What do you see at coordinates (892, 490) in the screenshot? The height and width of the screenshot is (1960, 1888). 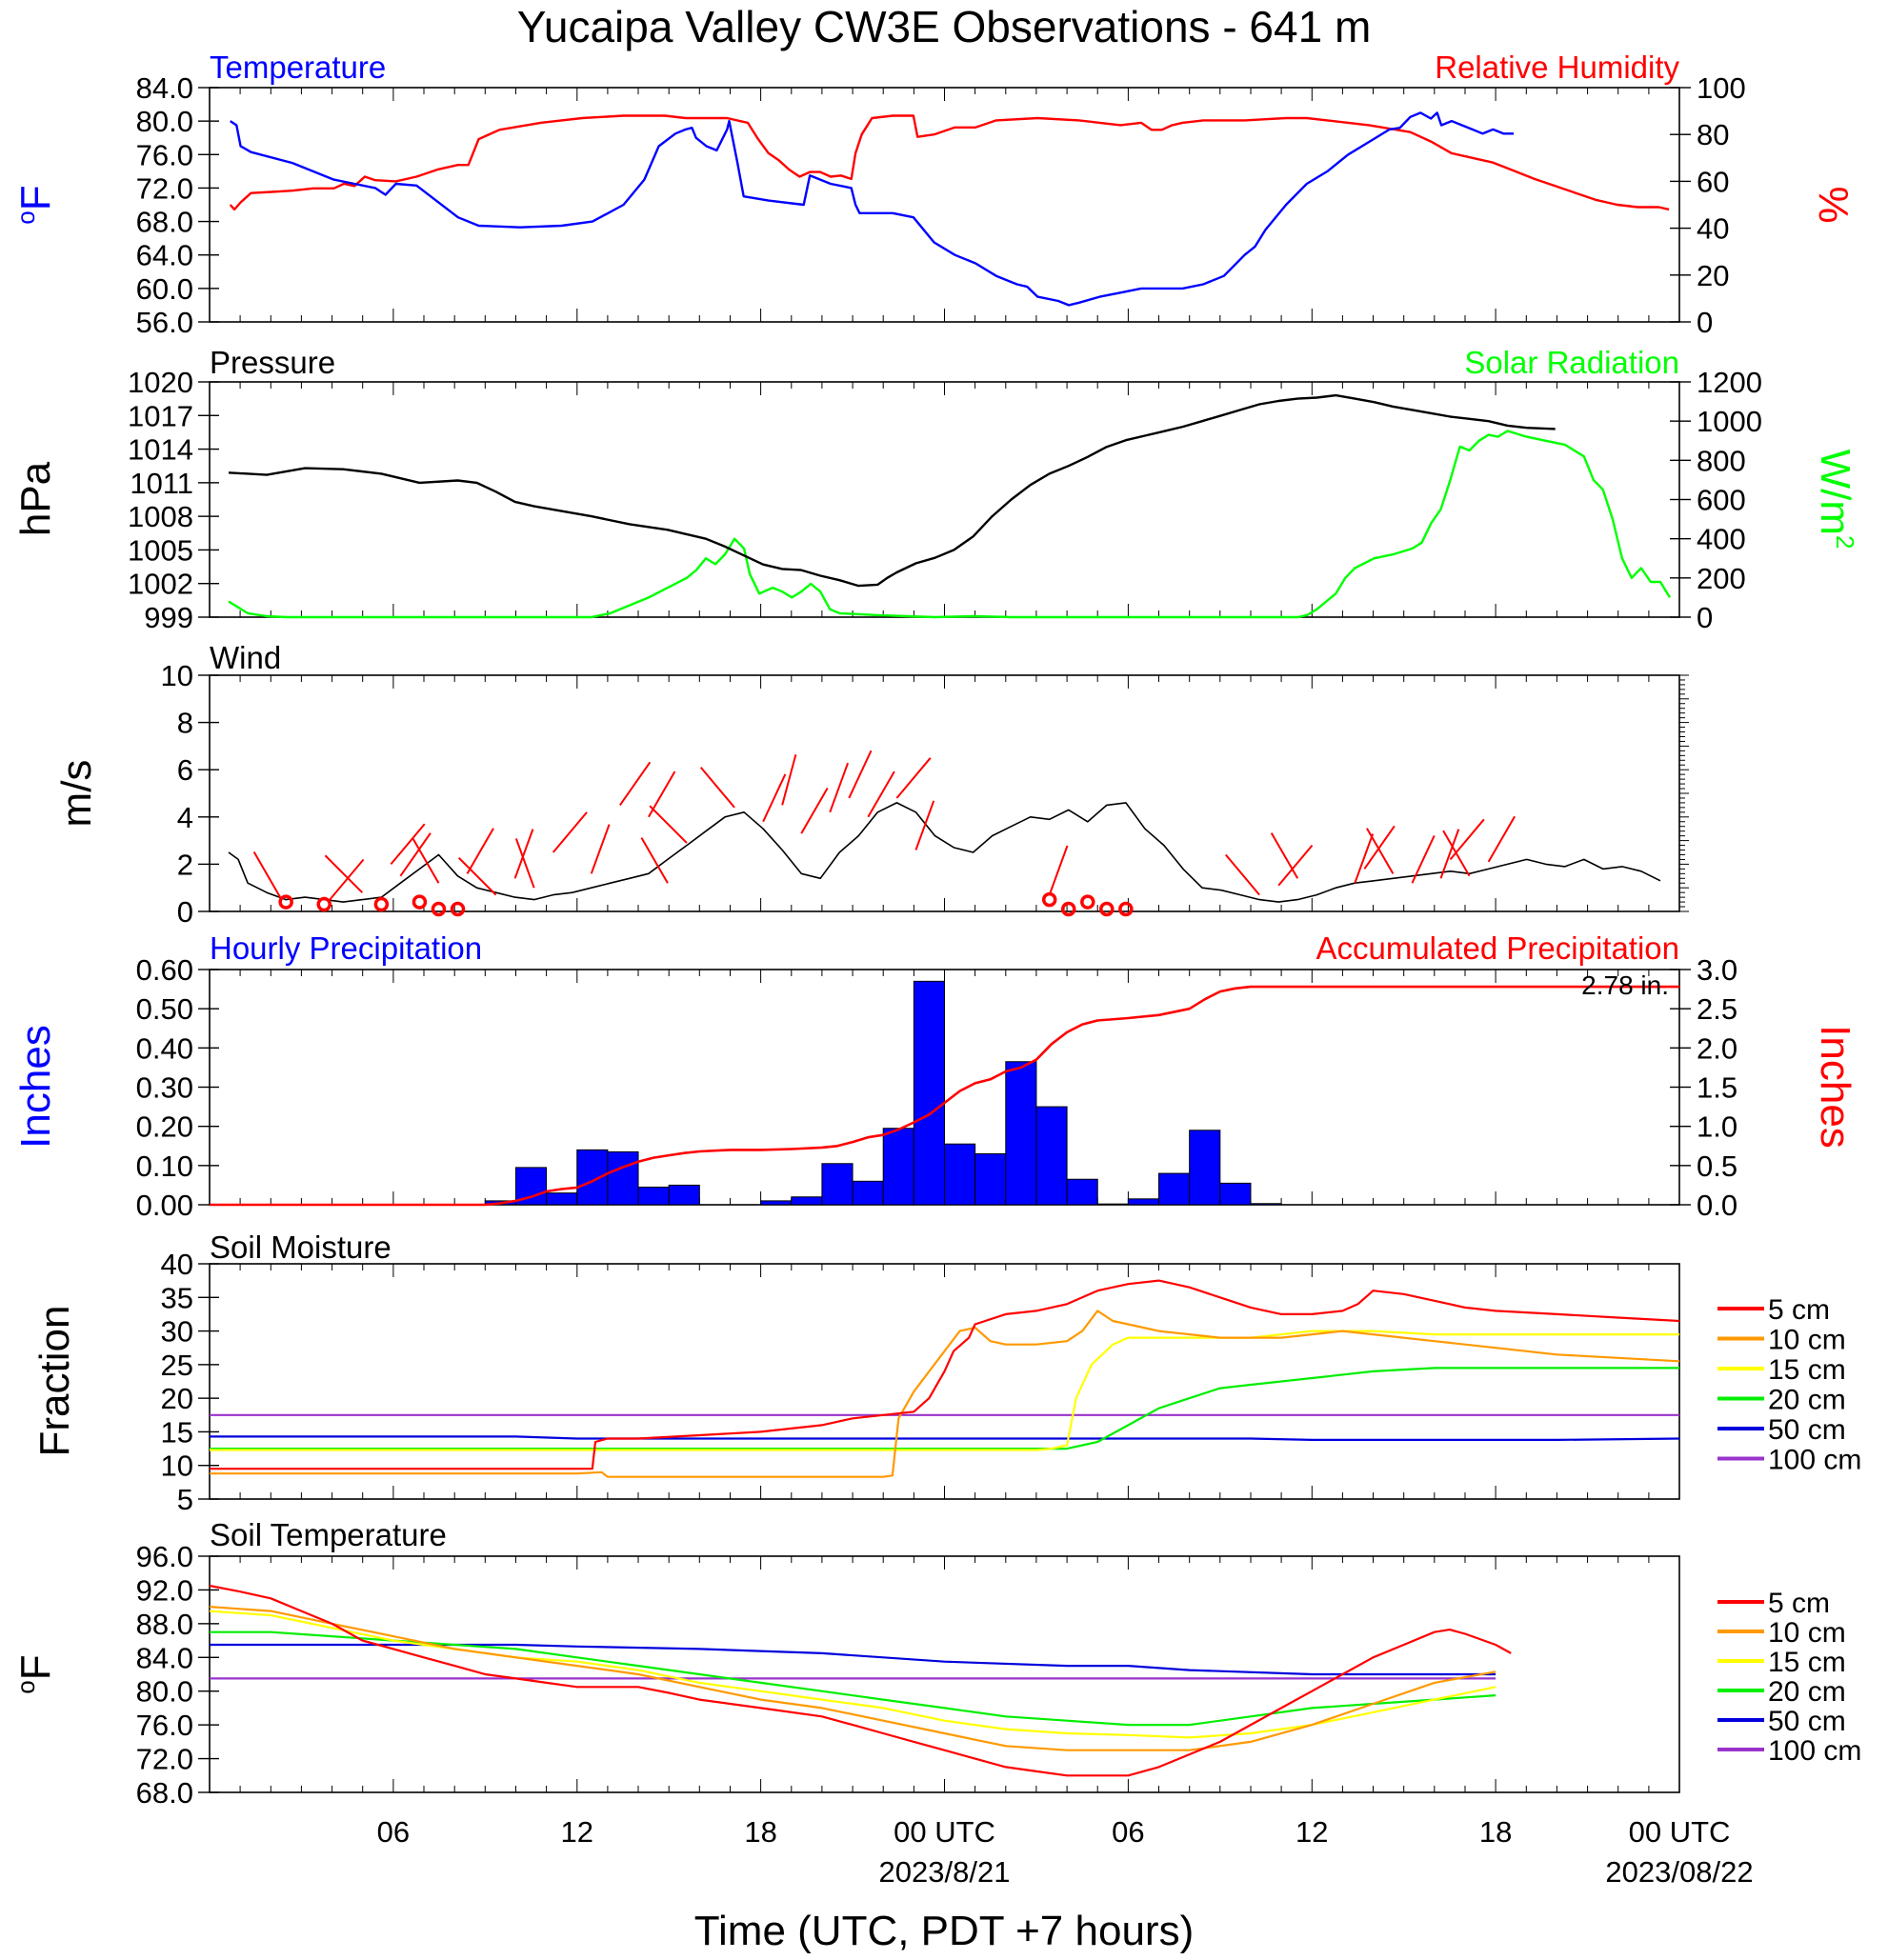 I see `pressure-line` at bounding box center [892, 490].